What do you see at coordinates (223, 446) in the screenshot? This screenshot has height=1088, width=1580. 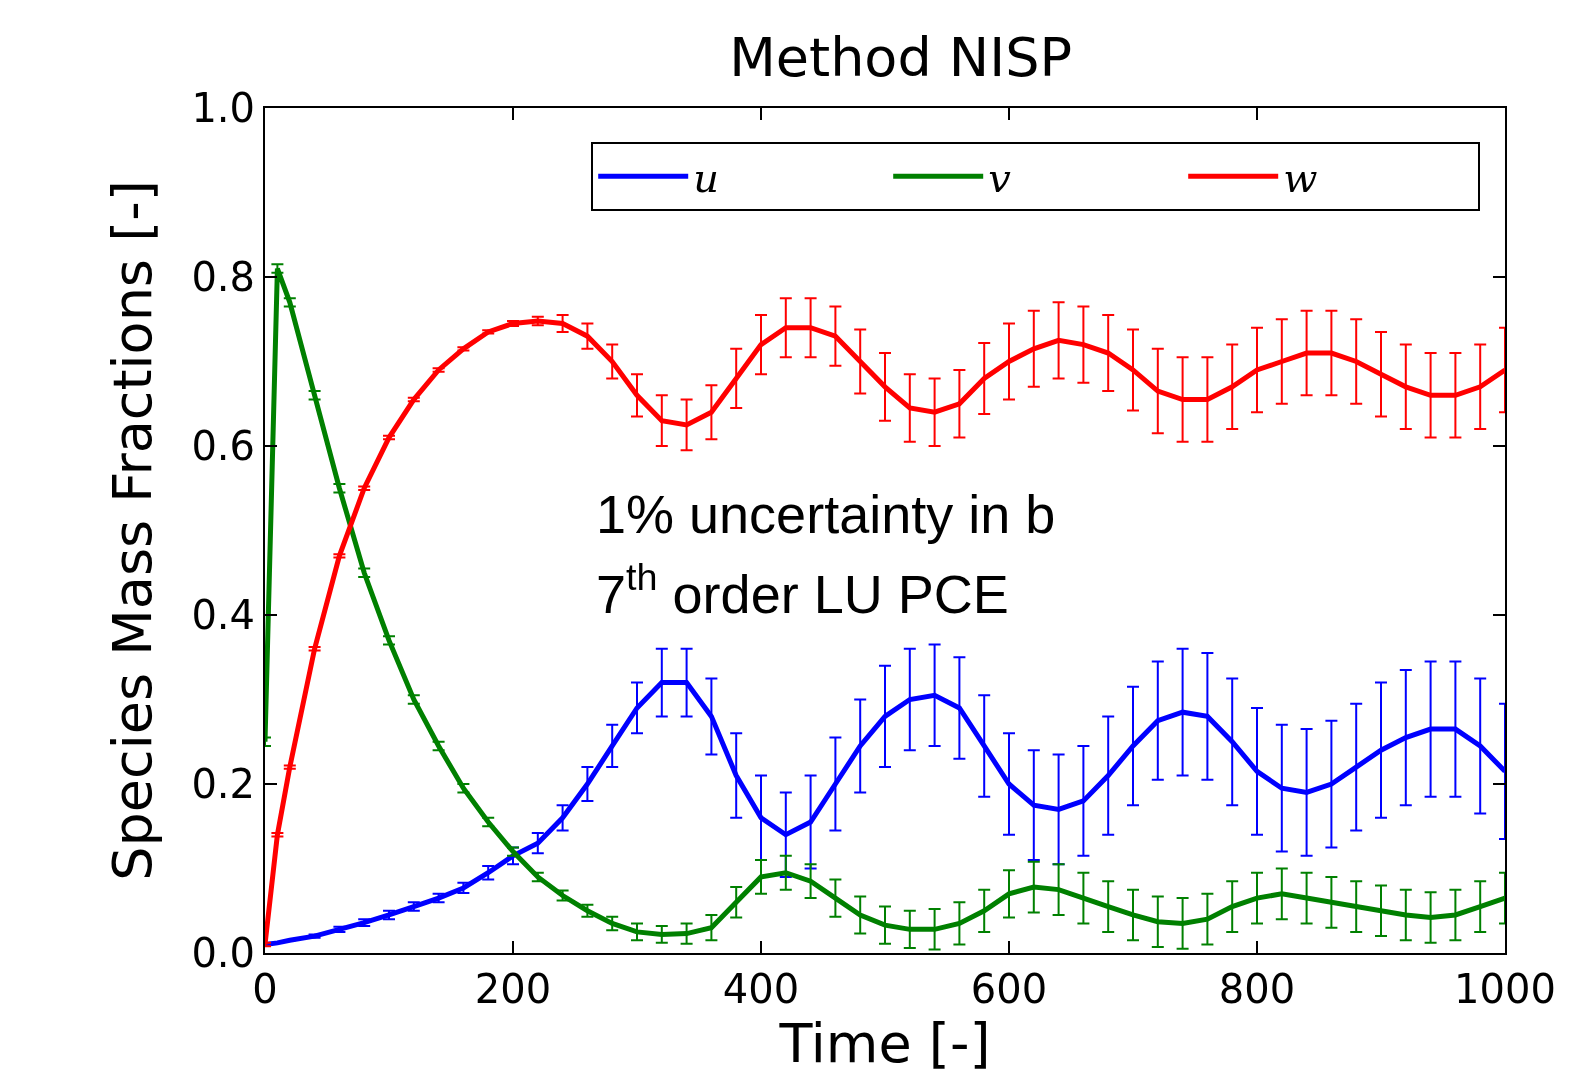 I see `y-tick-label: 0.6` at bounding box center [223, 446].